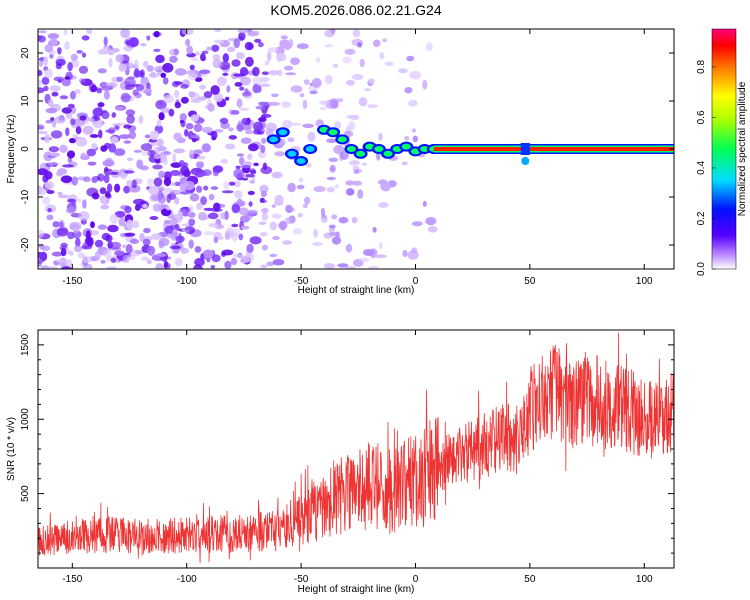 Image resolution: width=750 pixels, height=600 pixels. What do you see at coordinates (72, 281) in the screenshot?
I see `heatmap-x-tick-label: -150` at bounding box center [72, 281].